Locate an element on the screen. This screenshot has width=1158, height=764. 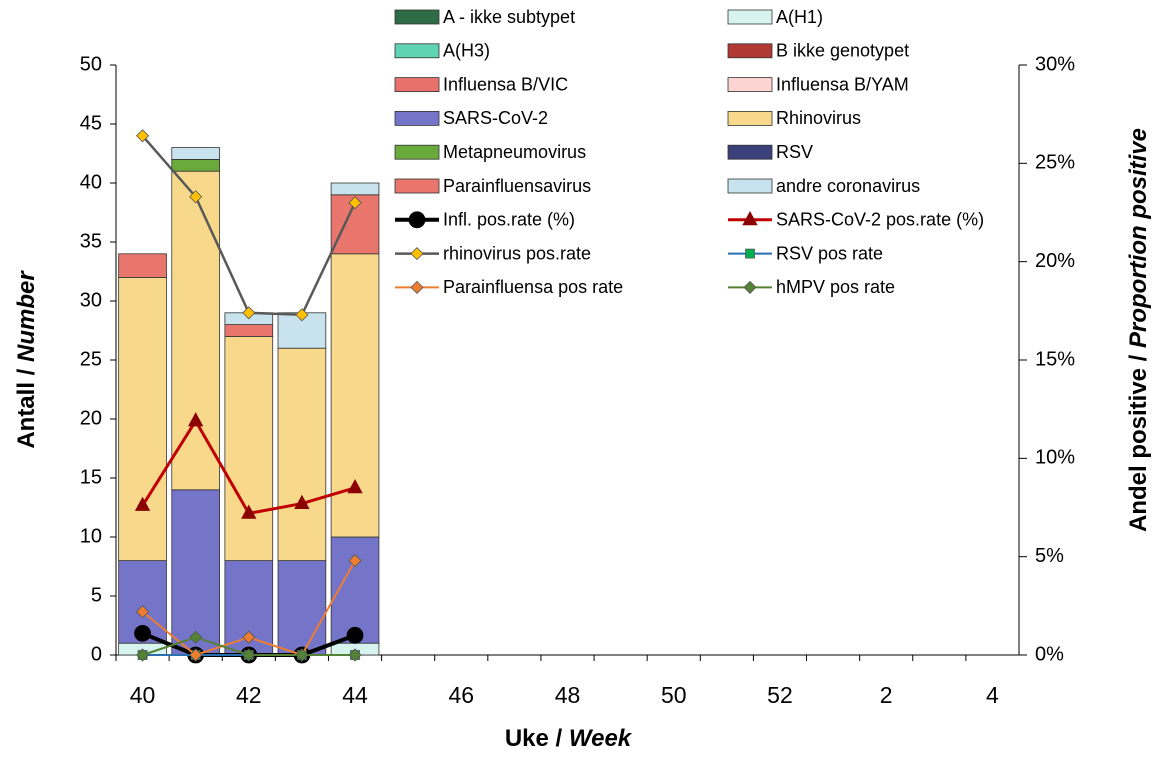
x-tick-label: 50 is located at coordinates (674, 695).